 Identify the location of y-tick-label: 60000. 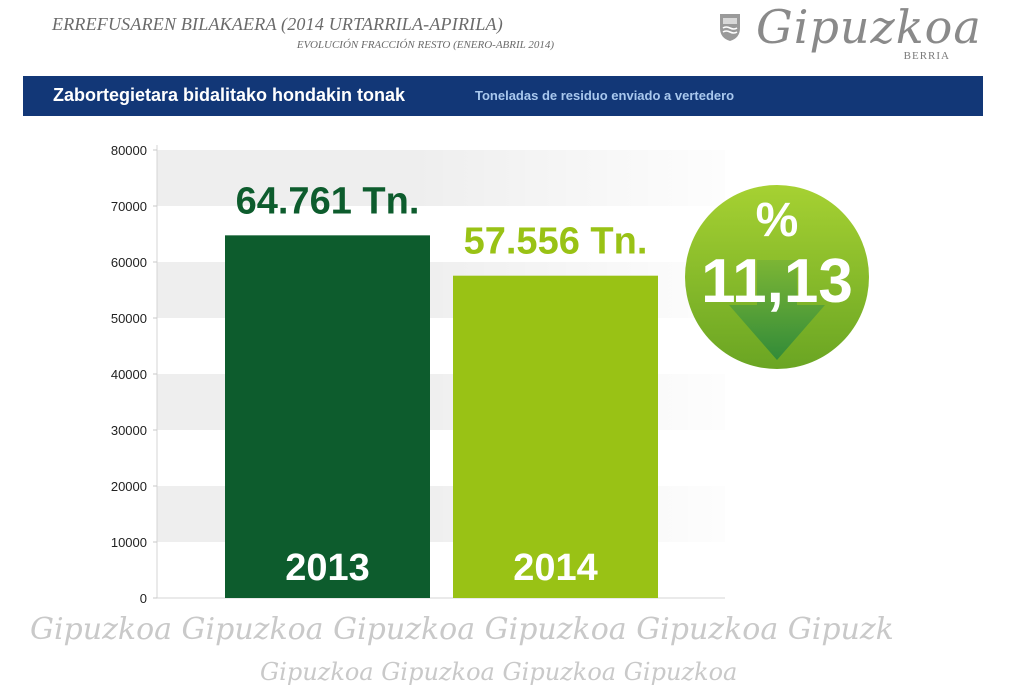
(129, 262).